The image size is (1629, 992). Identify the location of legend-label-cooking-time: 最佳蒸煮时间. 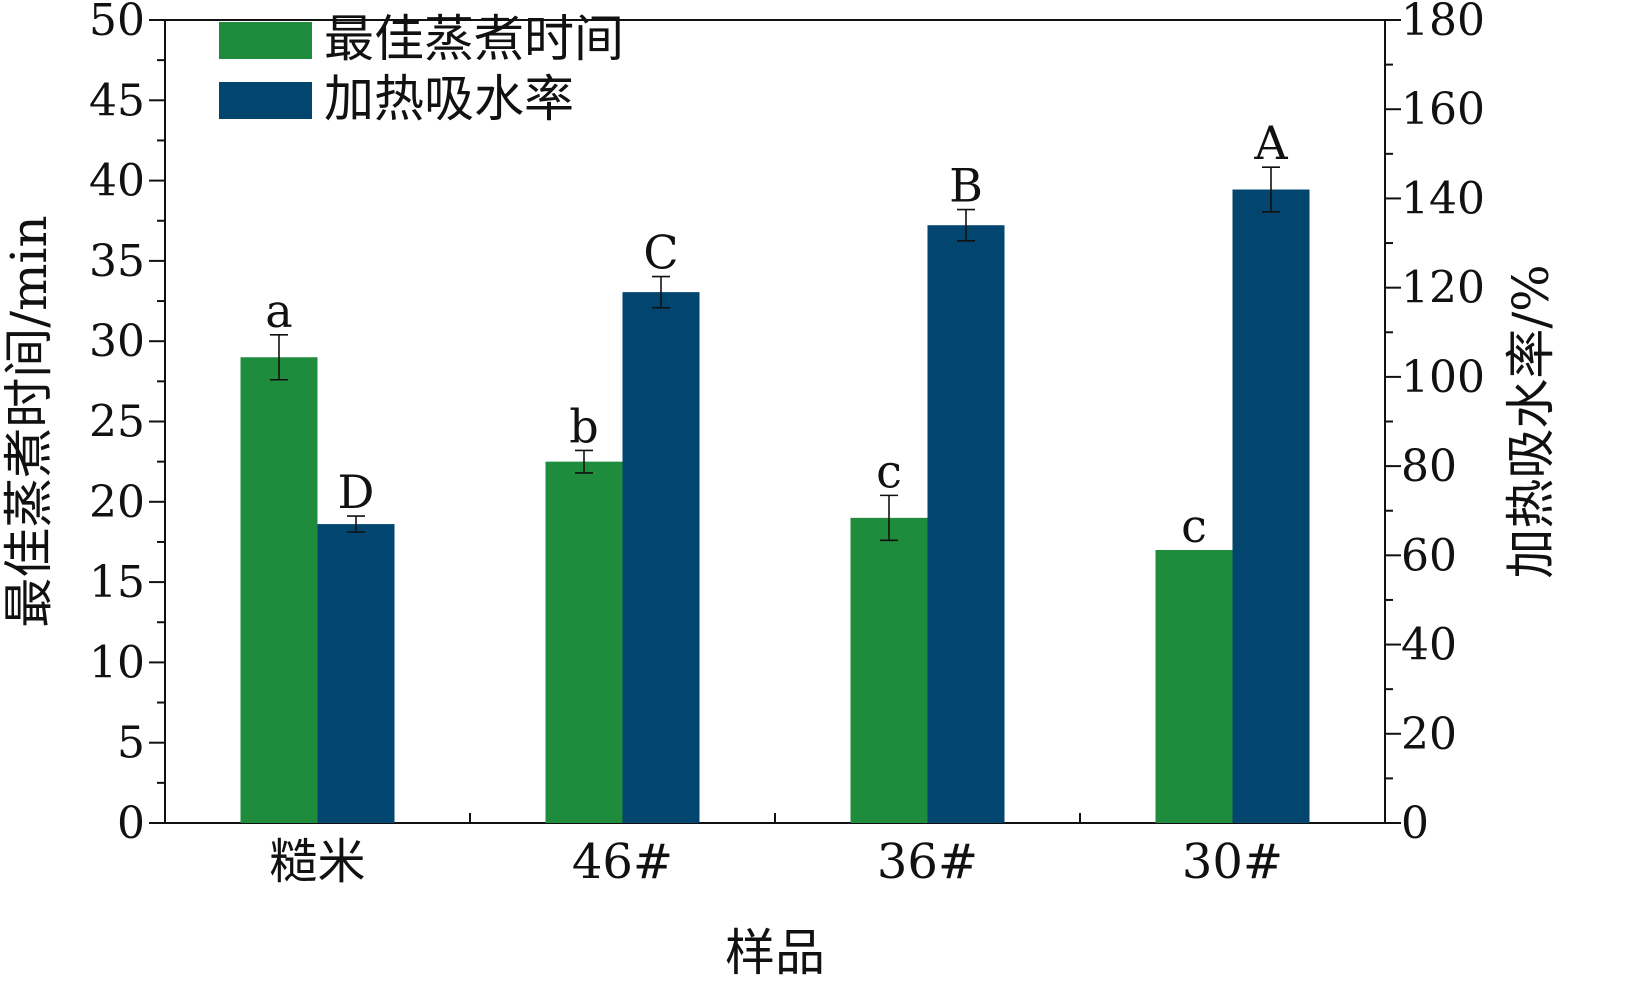
(474, 39).